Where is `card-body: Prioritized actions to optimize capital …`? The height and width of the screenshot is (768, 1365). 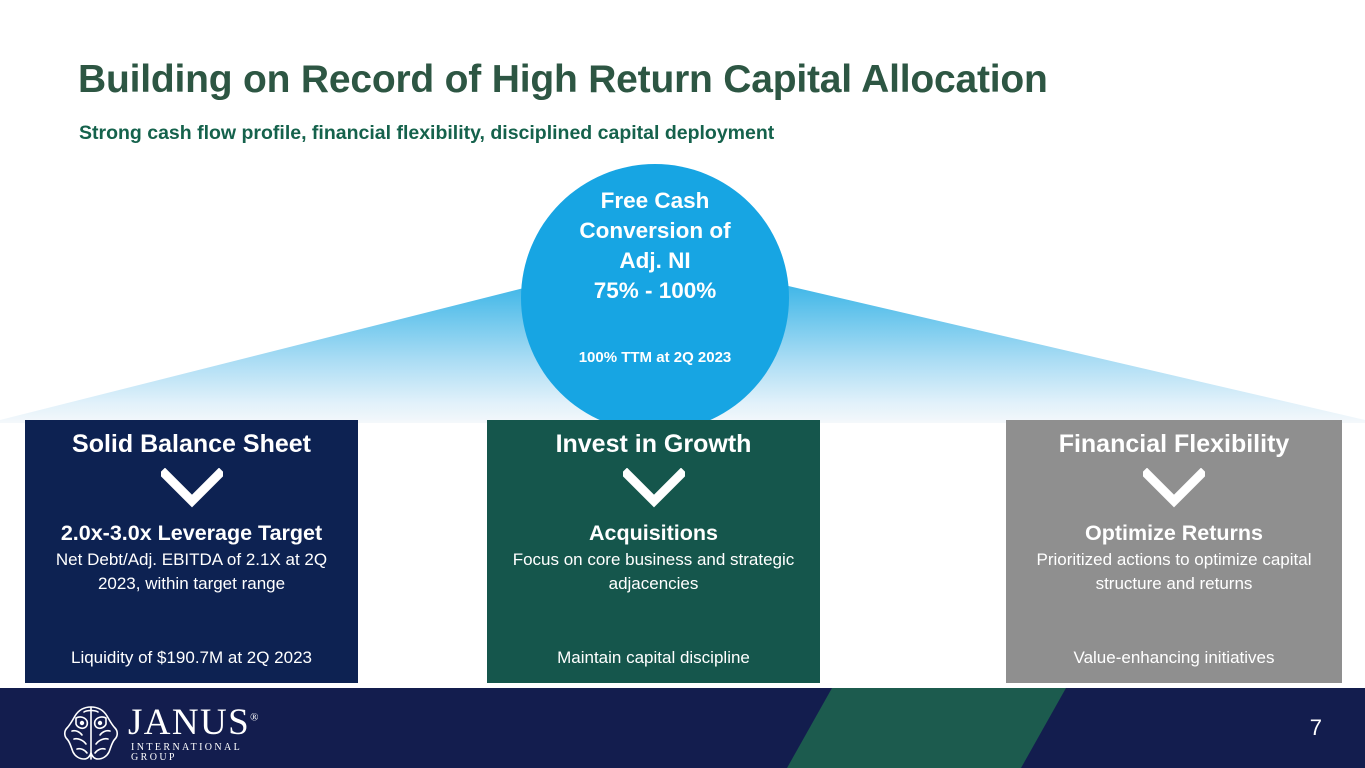
card-body: Prioritized actions to optimize capital … is located at coordinates (1174, 571).